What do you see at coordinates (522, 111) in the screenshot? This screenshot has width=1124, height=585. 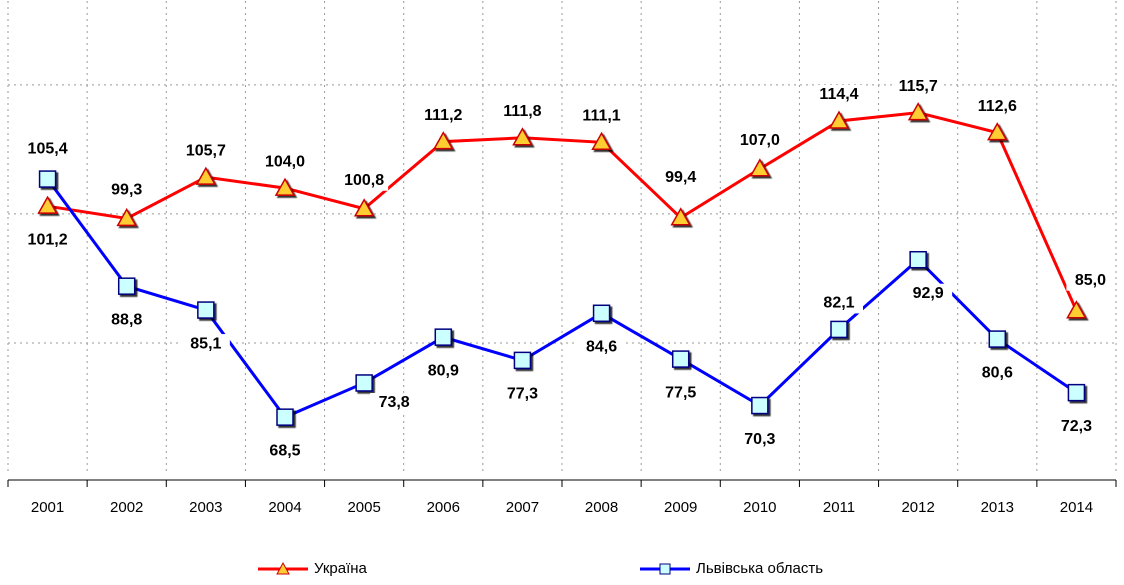 I see `data-label: 111,8` at bounding box center [522, 111].